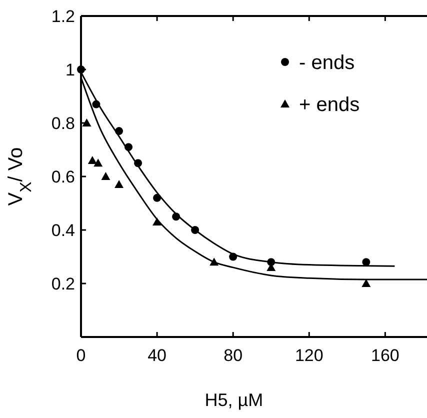  Describe the element at coordinates (234, 400) in the screenshot. I see `x-axis-title: H5, µM` at that location.